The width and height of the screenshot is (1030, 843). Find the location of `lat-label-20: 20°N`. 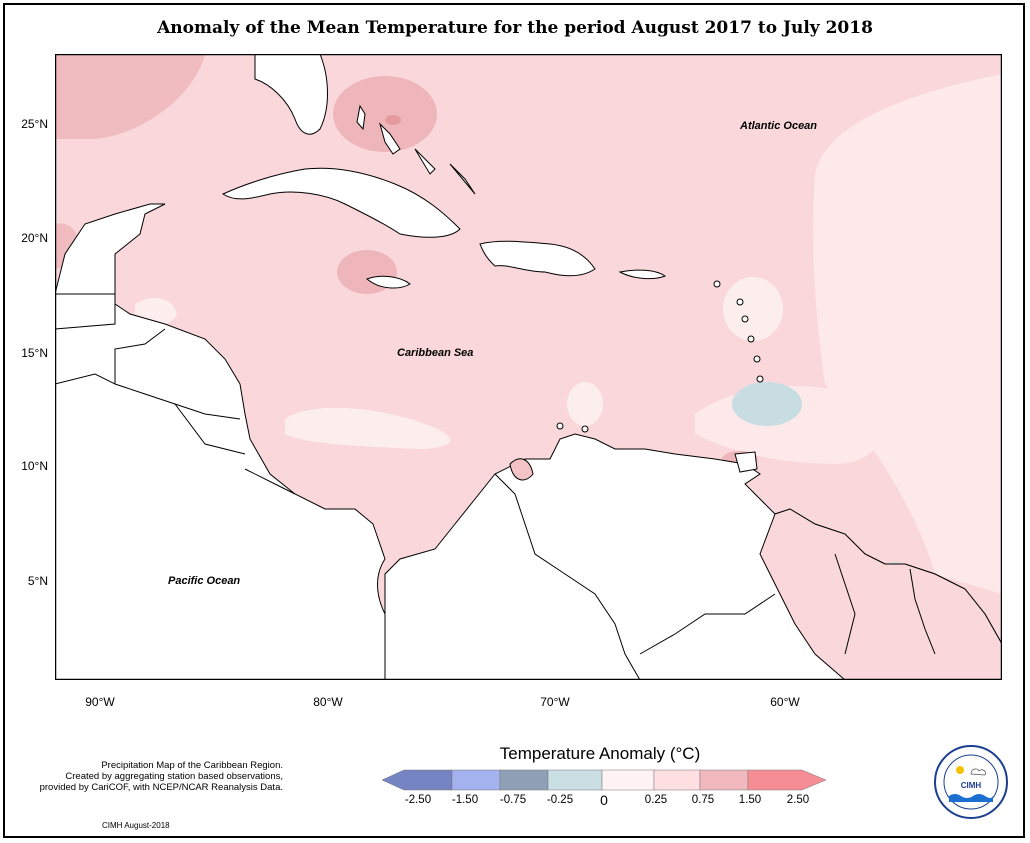

lat-label-20: 20°N is located at coordinates (34, 238).